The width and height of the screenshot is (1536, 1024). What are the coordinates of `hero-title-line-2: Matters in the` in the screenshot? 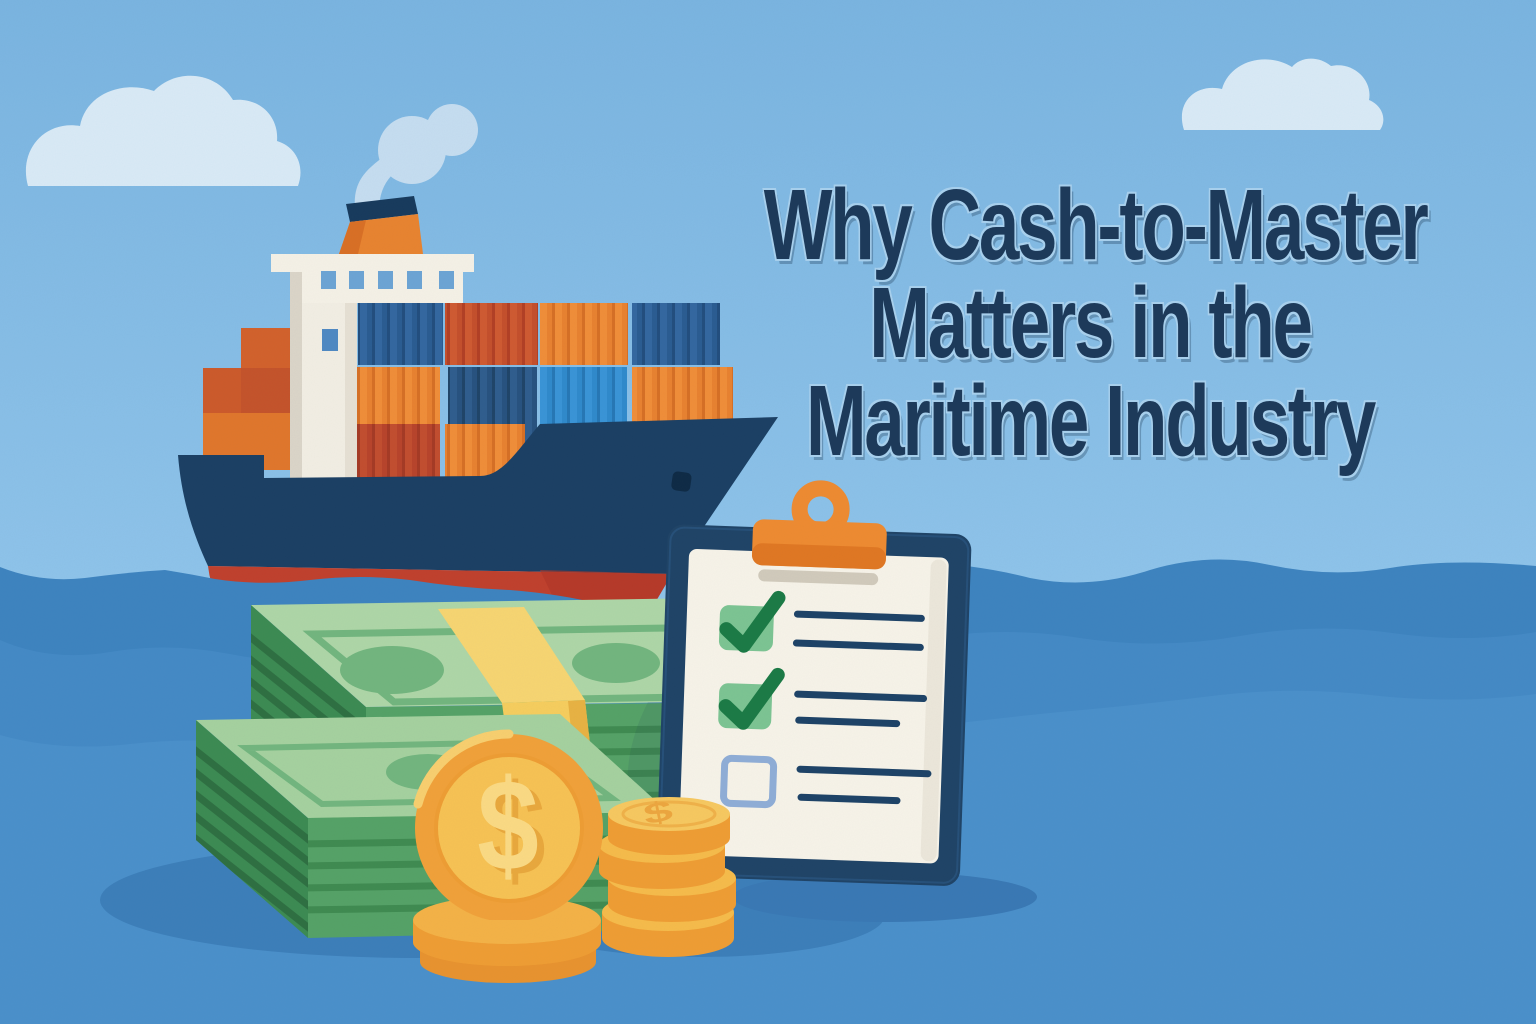 It's located at (1091, 322).